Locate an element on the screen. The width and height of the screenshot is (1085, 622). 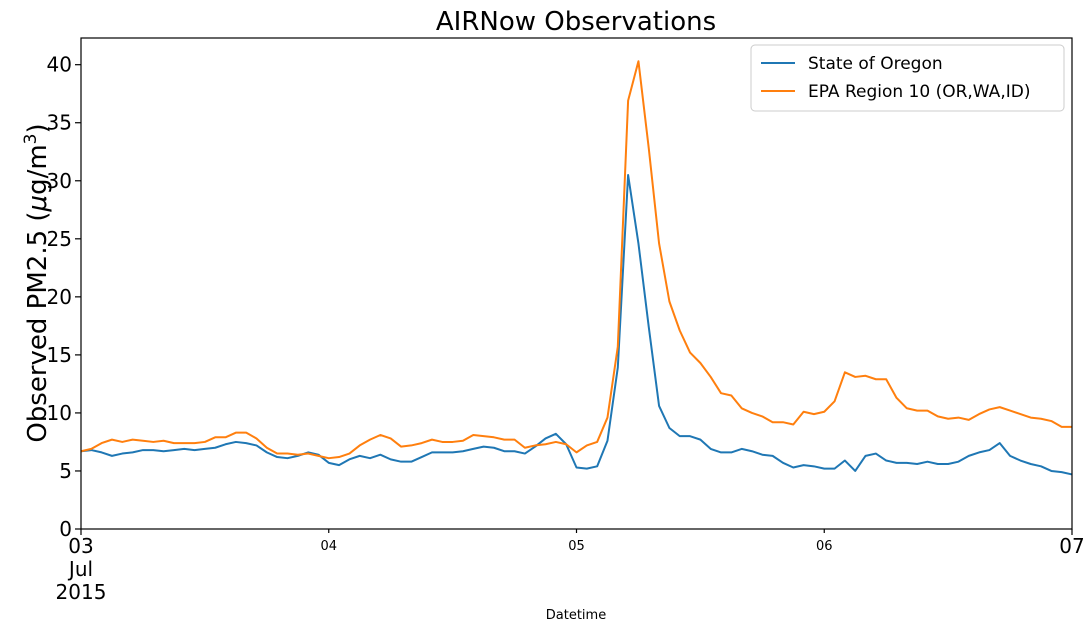
chart-title: AIRNow Observations is located at coordinates (576, 22).